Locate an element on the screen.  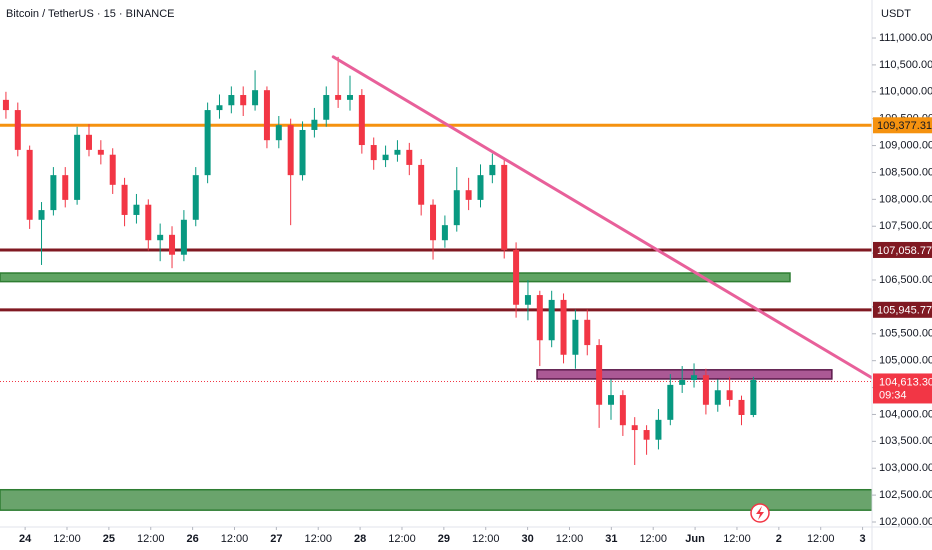
currency-label: USDT is located at coordinates (896, 14).